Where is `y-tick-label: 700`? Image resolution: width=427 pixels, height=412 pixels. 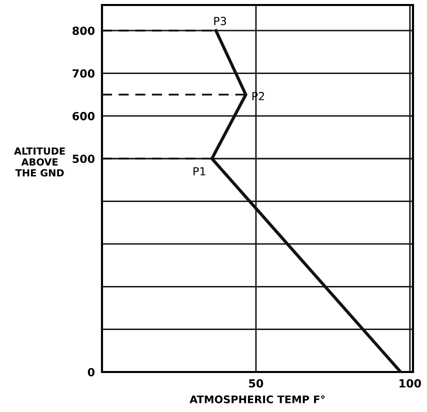
y-tick-label: 700 is located at coordinates (83, 73).